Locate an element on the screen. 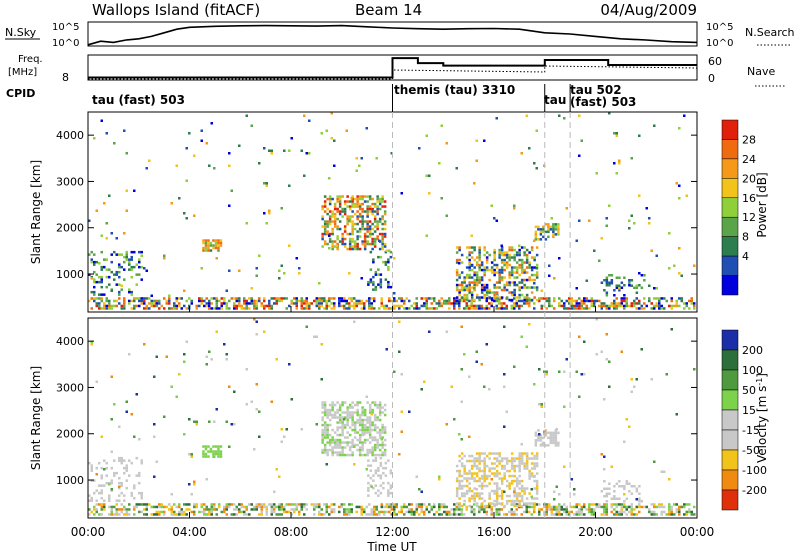 Image resolution: width=800 pixels, height=554 pixels. x-tick-label: 04:00 is located at coordinates (189, 532).